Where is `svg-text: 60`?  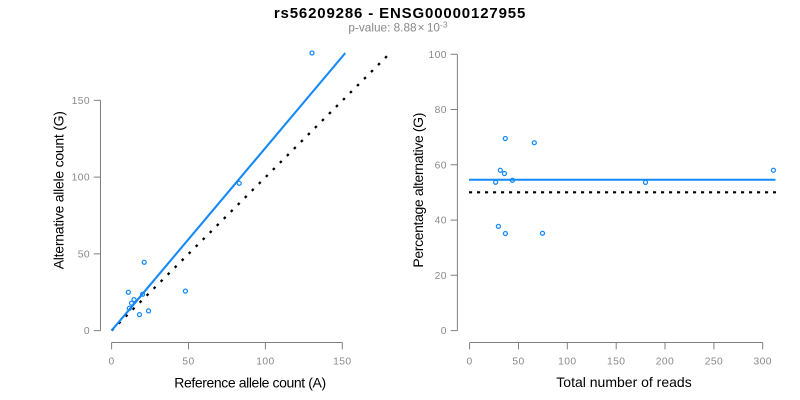
svg-text: 60 is located at coordinates (441, 165).